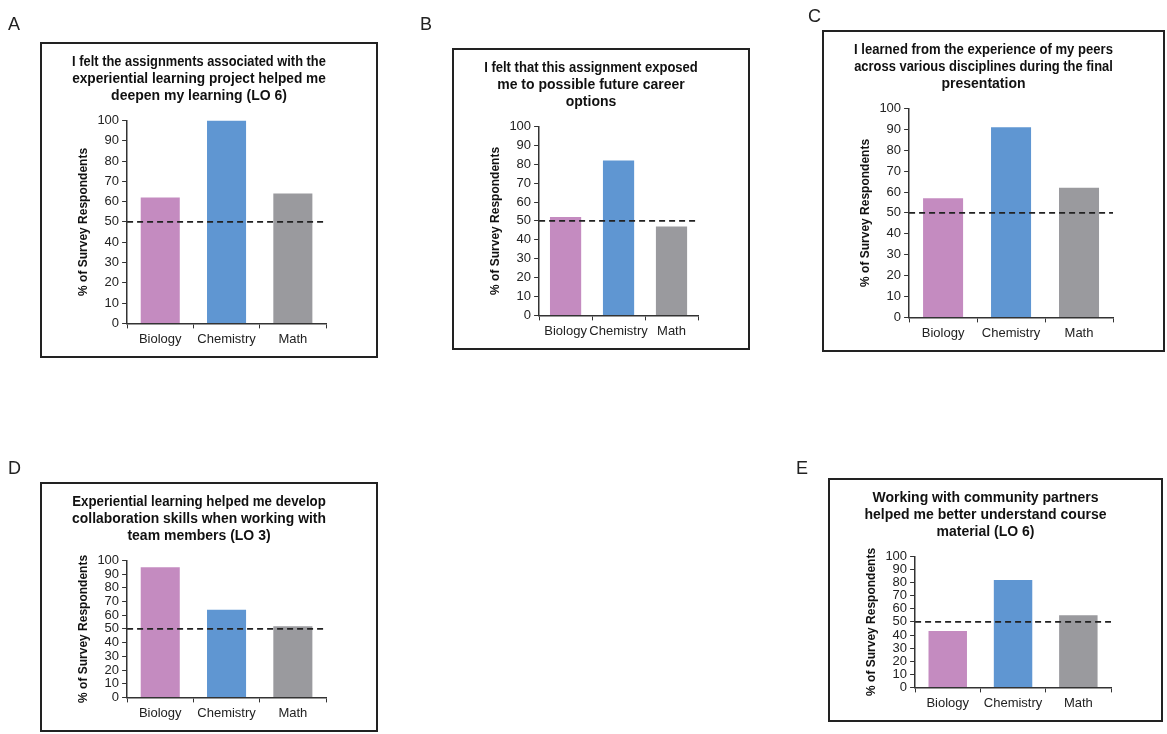  What do you see at coordinates (199, 518) in the screenshot?
I see `chart-title: Experiential learning helped me develop collaboration skills when working with team members (LO 3)` at bounding box center [199, 518].